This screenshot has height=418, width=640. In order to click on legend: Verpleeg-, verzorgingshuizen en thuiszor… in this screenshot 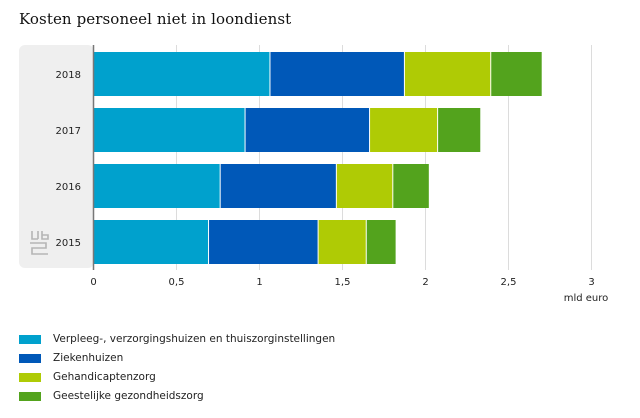, I will do `click(177, 368)`.